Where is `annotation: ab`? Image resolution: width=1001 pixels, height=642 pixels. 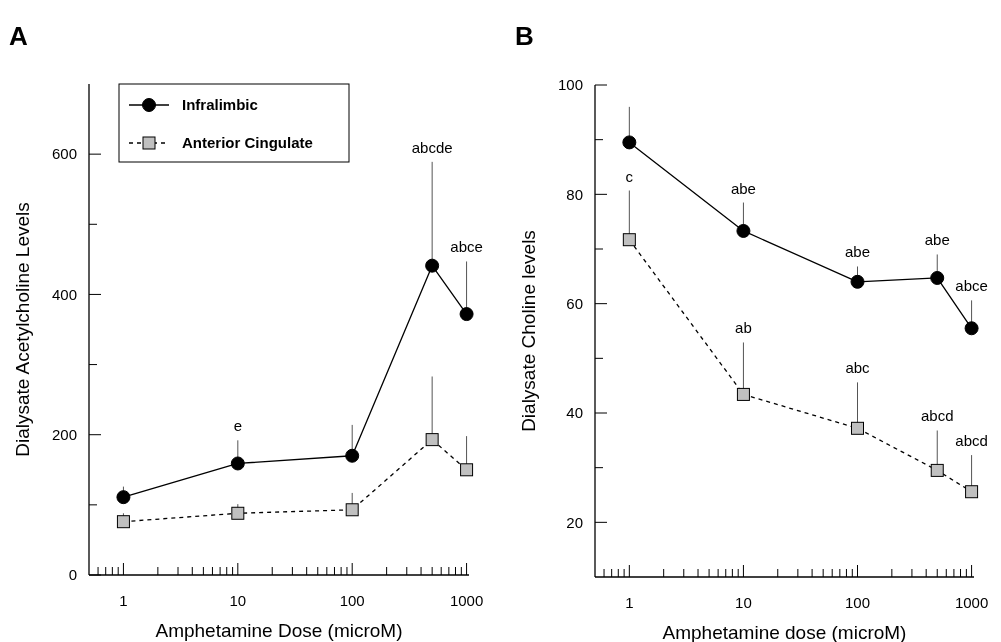 annotation: ab is located at coordinates (743, 328).